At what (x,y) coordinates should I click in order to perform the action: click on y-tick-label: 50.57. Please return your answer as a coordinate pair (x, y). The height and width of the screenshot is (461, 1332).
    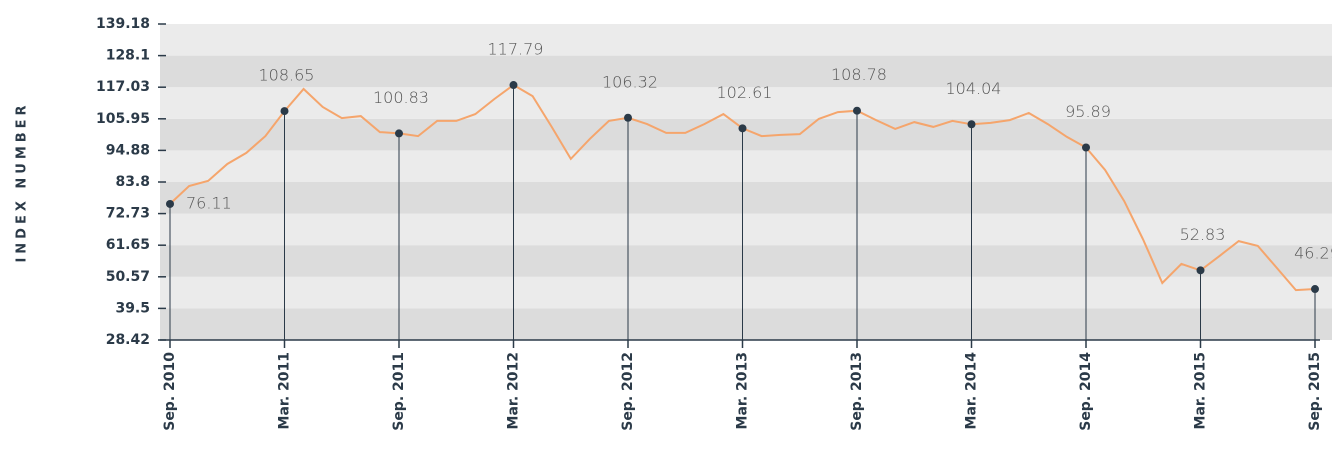
    Looking at the image, I should click on (128, 277).